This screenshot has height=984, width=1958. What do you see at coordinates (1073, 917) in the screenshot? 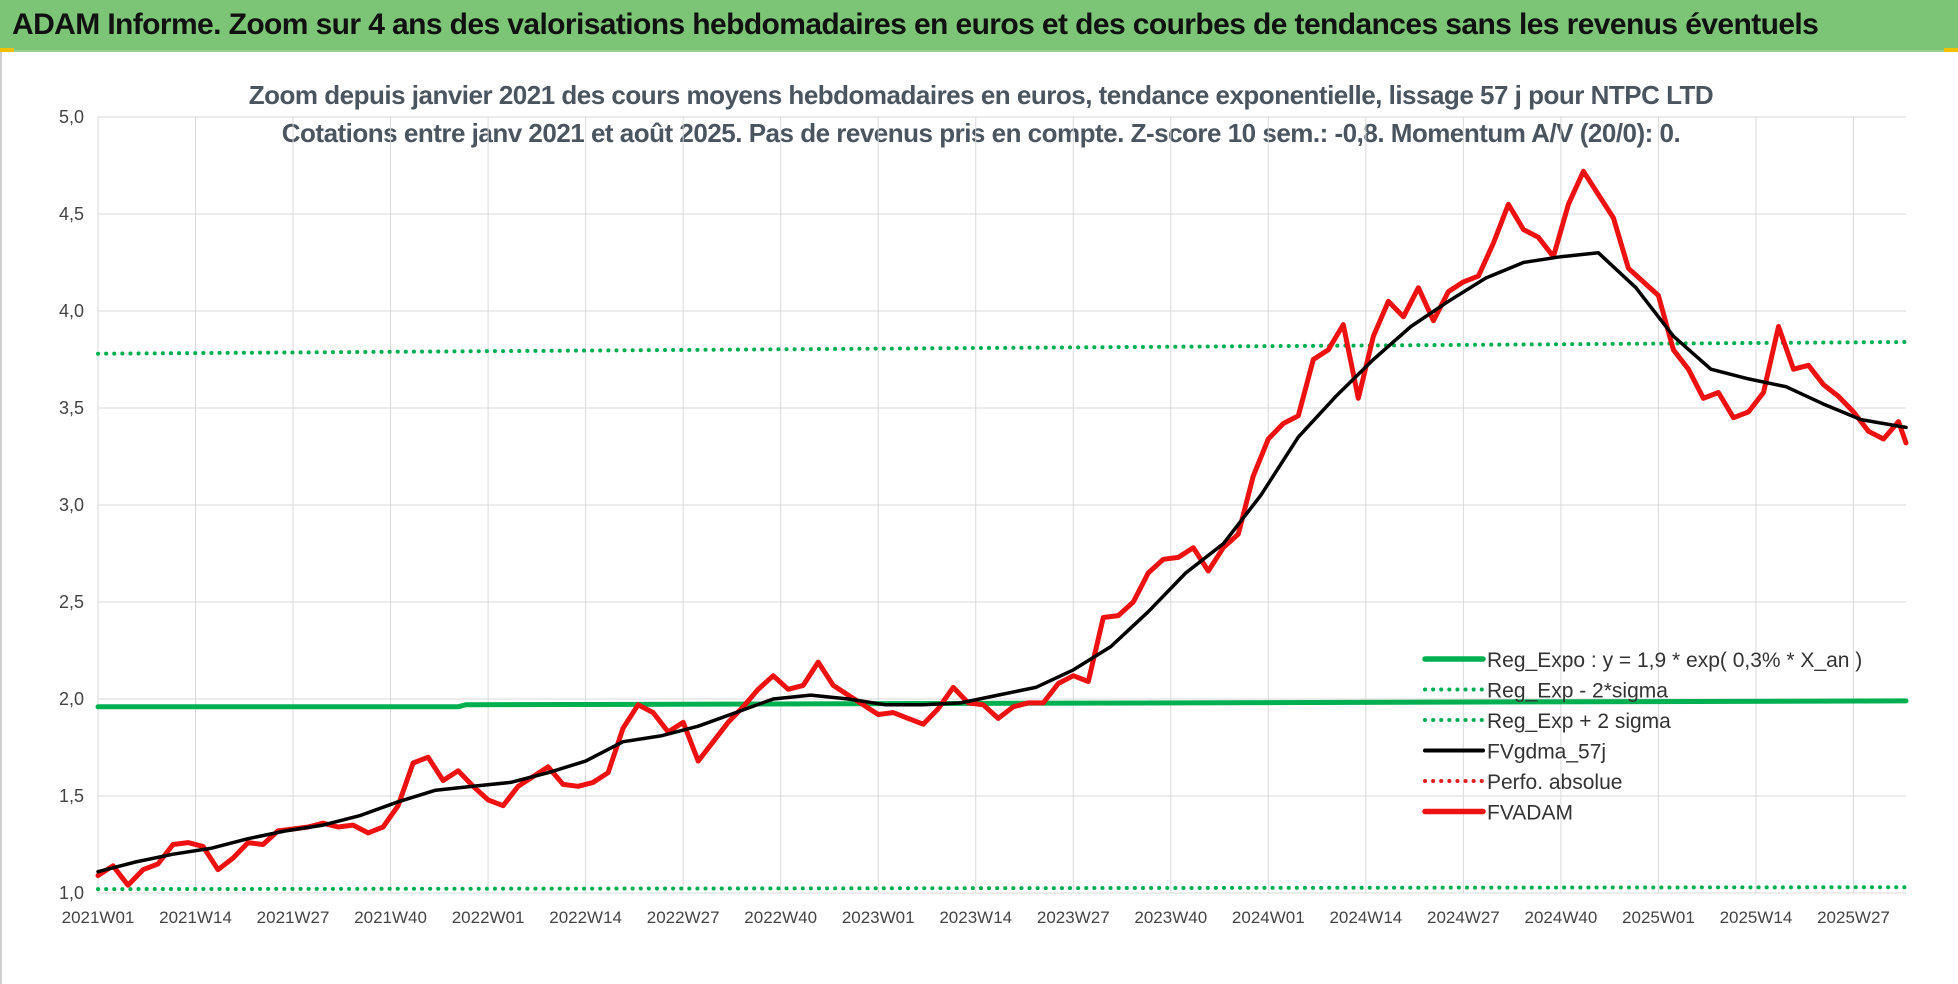
I see `x-tick-label: 2023W27` at bounding box center [1073, 917].